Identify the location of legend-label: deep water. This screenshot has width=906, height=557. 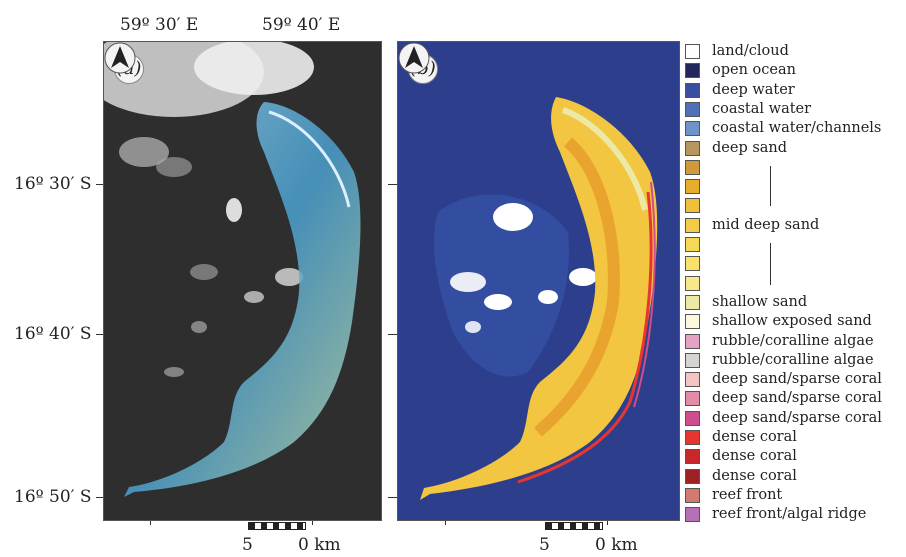
(753, 89).